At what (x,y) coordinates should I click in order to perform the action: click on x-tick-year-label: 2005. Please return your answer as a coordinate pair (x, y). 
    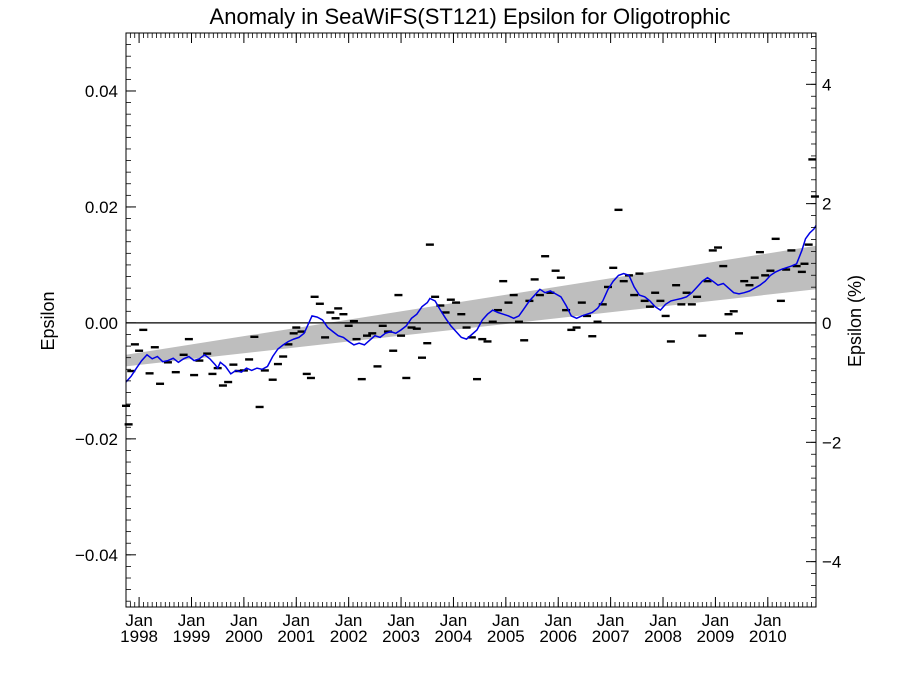
    Looking at the image, I should click on (506, 636).